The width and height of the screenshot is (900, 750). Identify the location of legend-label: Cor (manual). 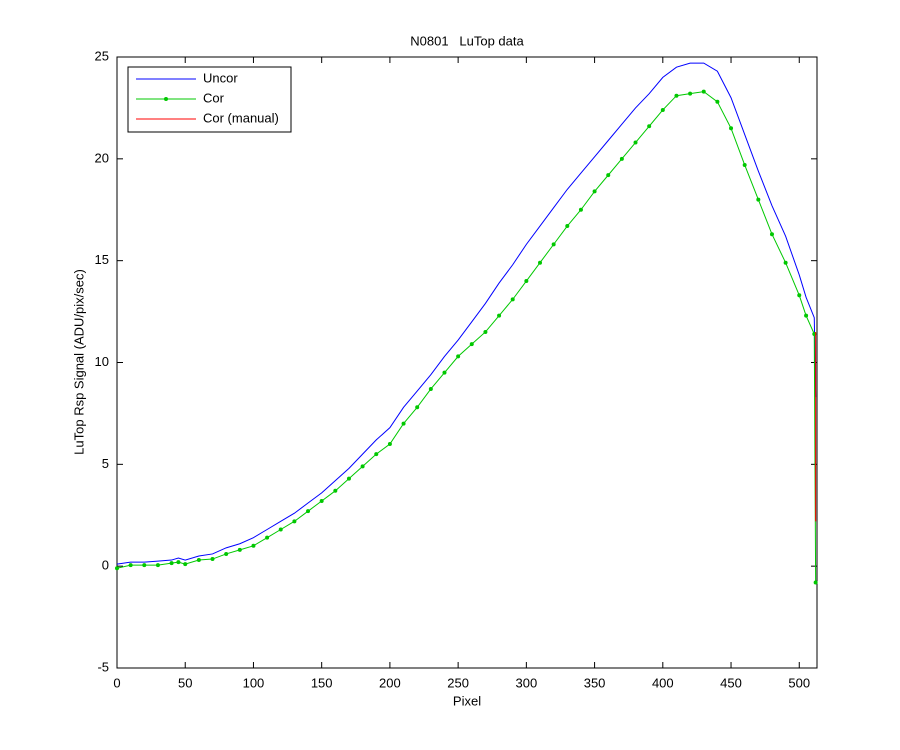
(241, 117).